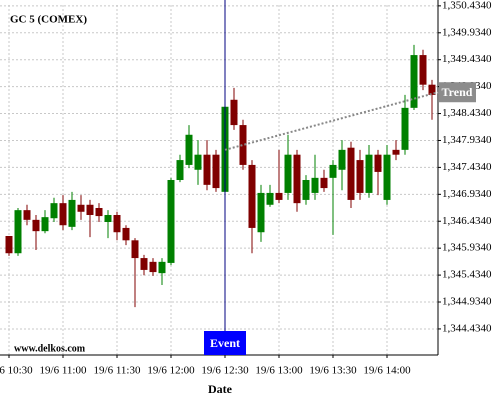 This screenshot has width=500, height=400. Describe the element at coordinates (467, 113) in the screenshot. I see `y-tick-label: 1,348.4340` at that location.